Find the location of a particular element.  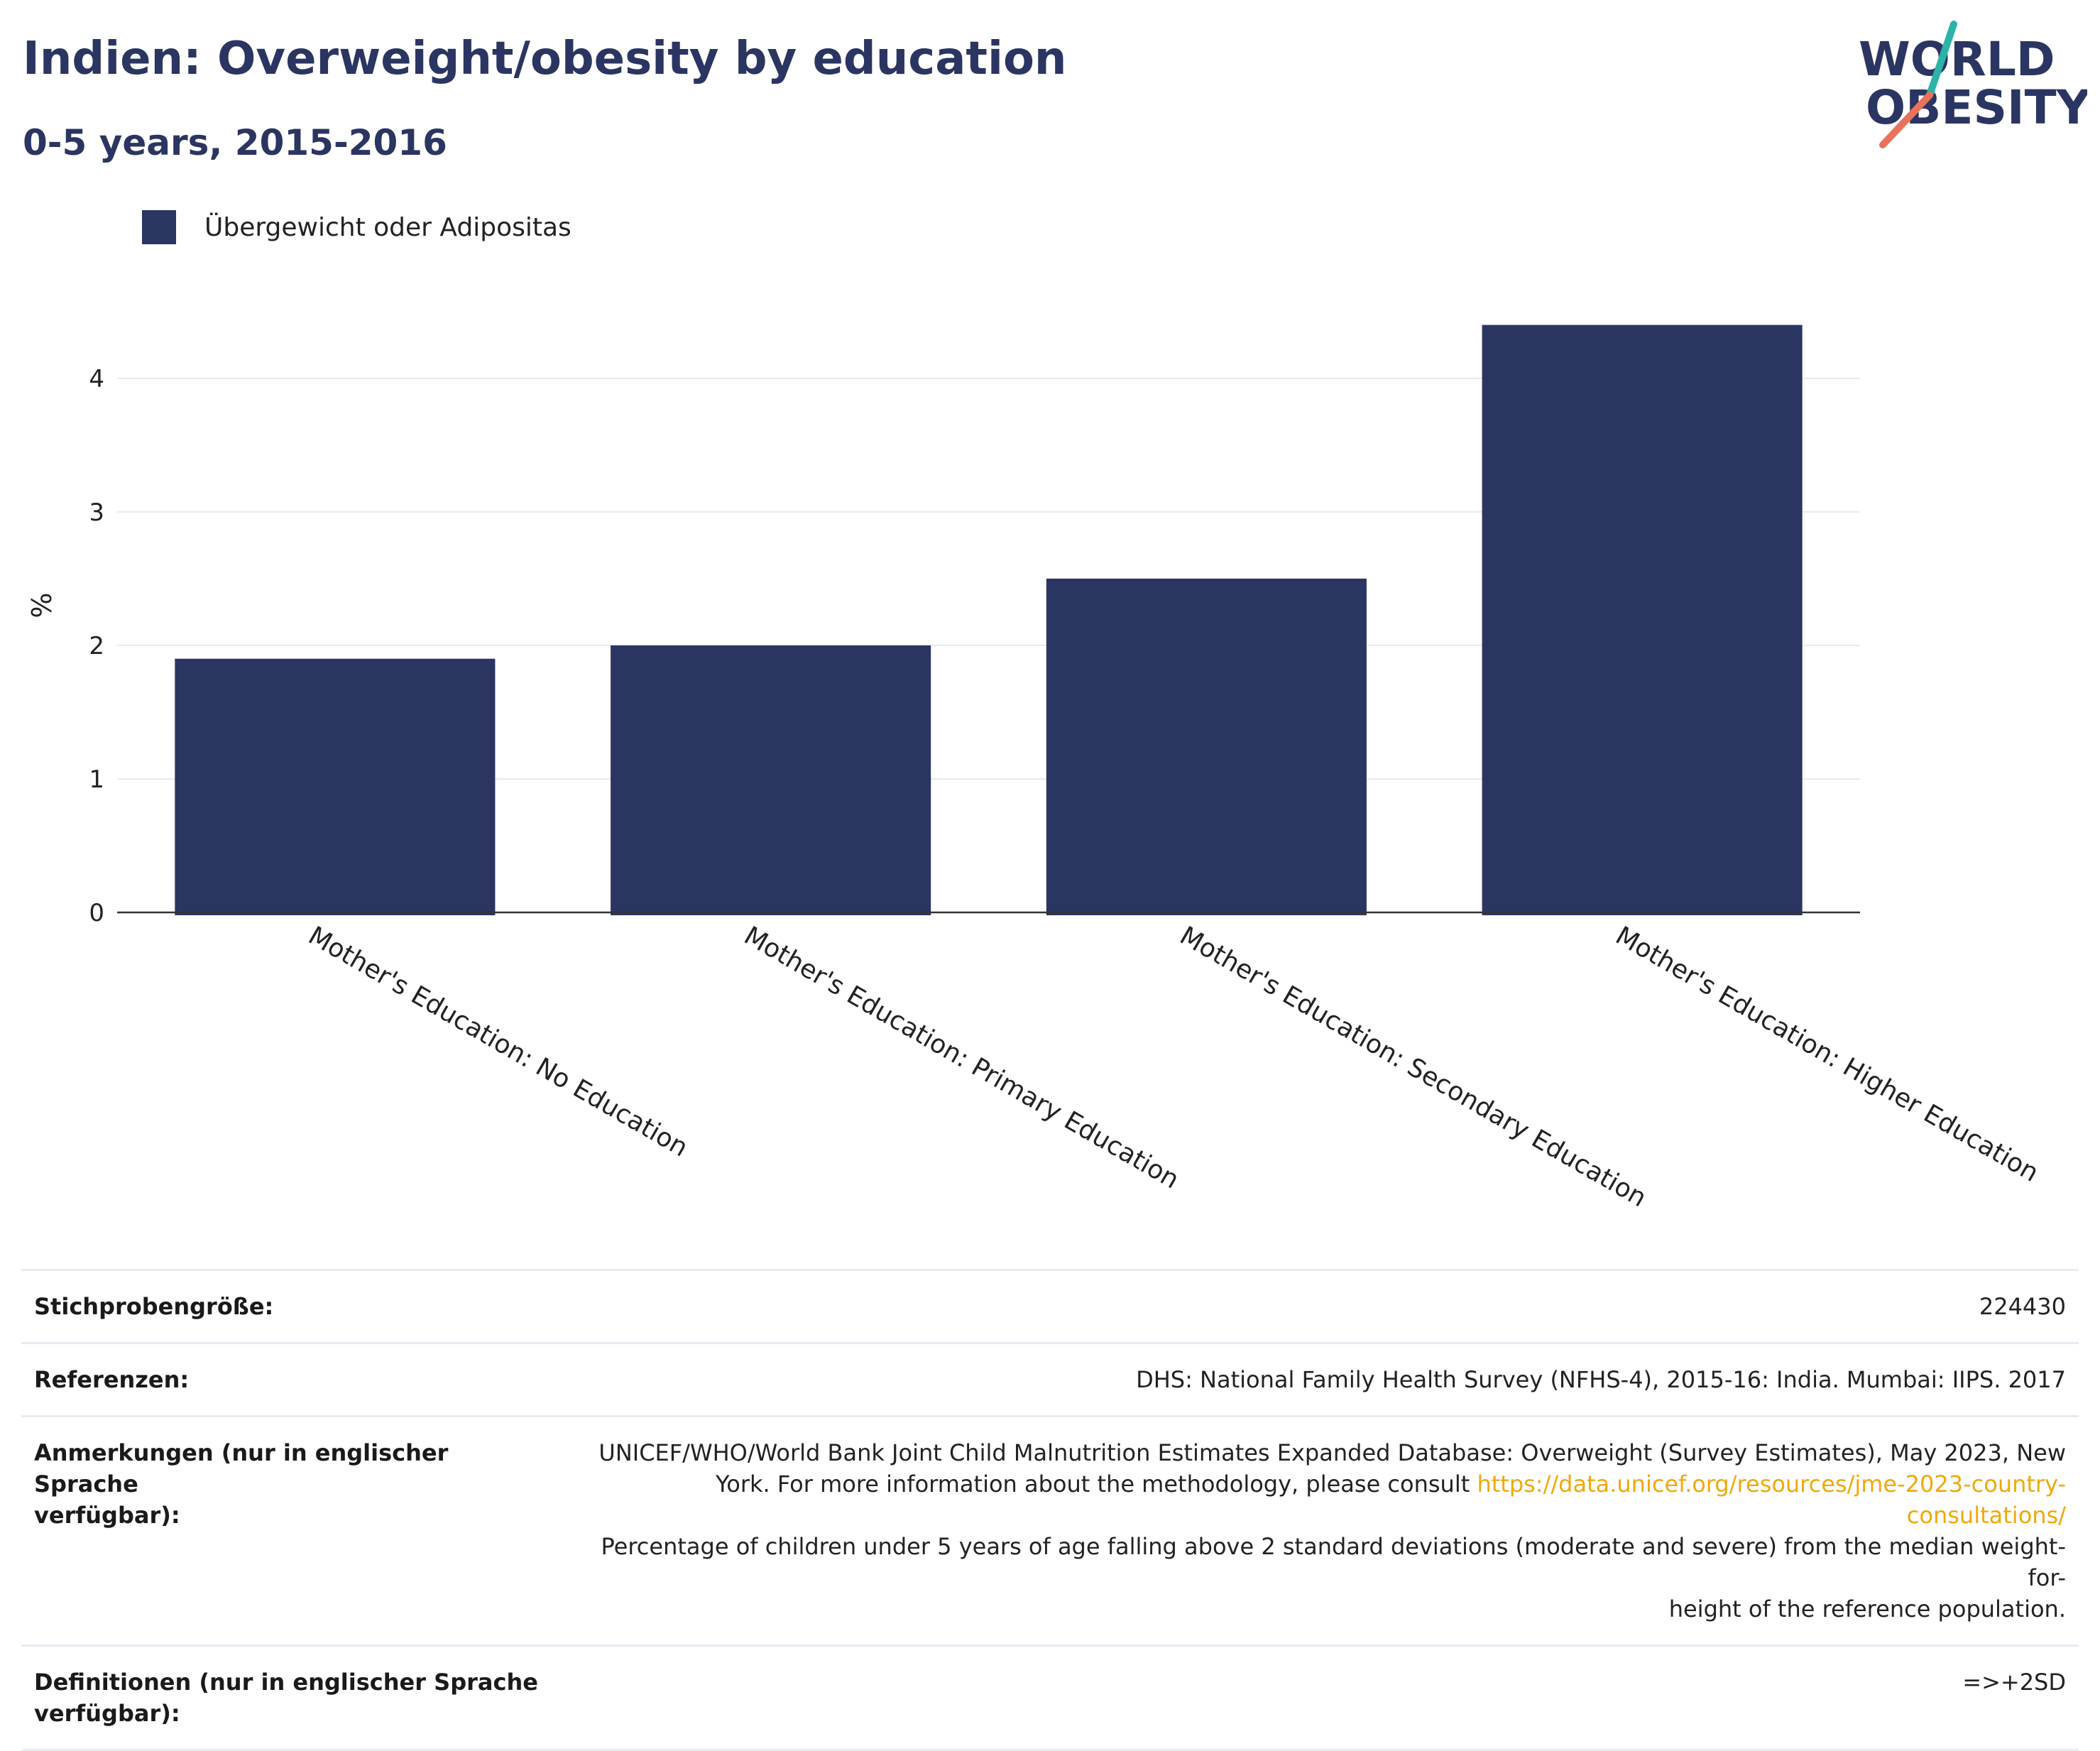

meta-notes-label-line1: Anmerkungen (nur in englischer Sprache is located at coordinates (241, 1468).